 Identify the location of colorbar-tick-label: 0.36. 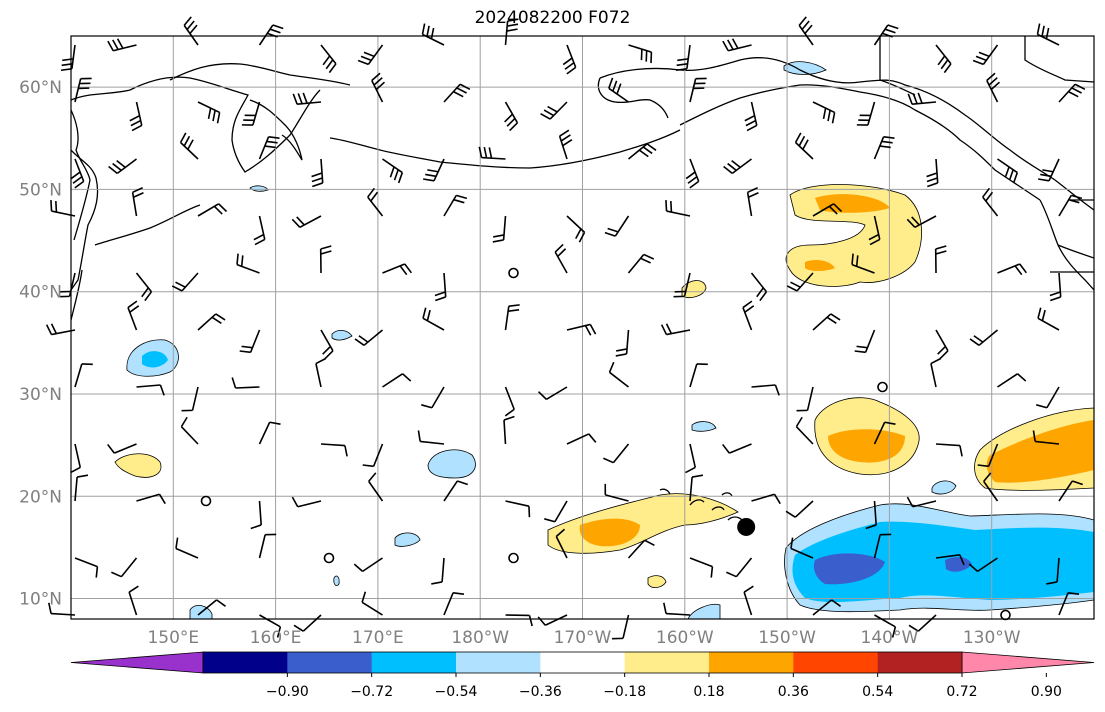
(793, 692).